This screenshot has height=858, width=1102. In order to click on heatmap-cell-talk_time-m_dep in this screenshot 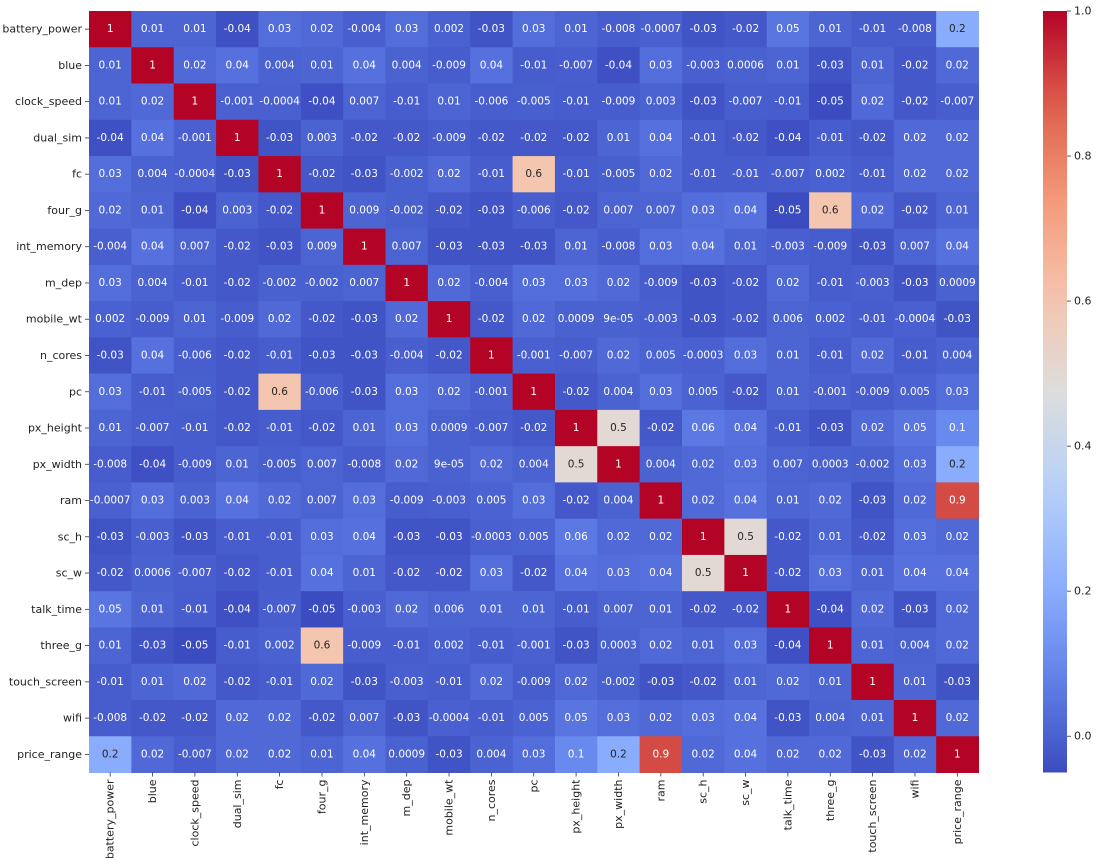, I will do `click(407, 609)`.